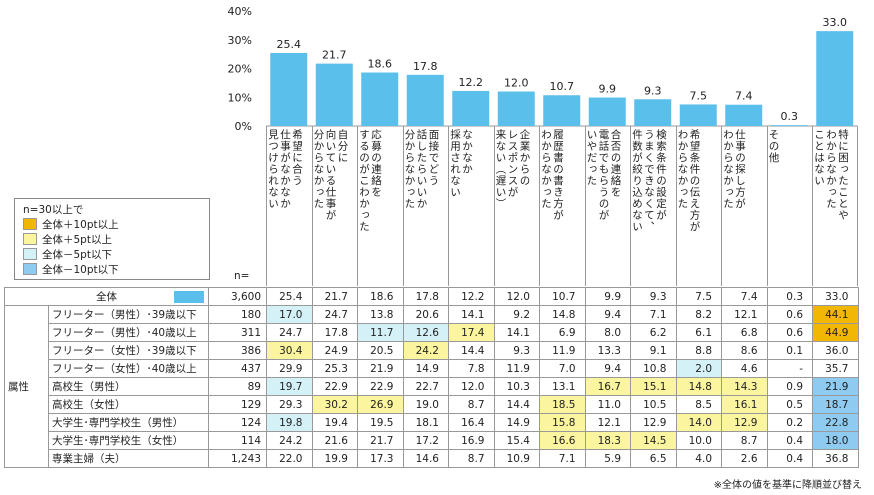  What do you see at coordinates (289, 386) in the screenshot?
I see `cell-value: 19.7` at bounding box center [289, 386].